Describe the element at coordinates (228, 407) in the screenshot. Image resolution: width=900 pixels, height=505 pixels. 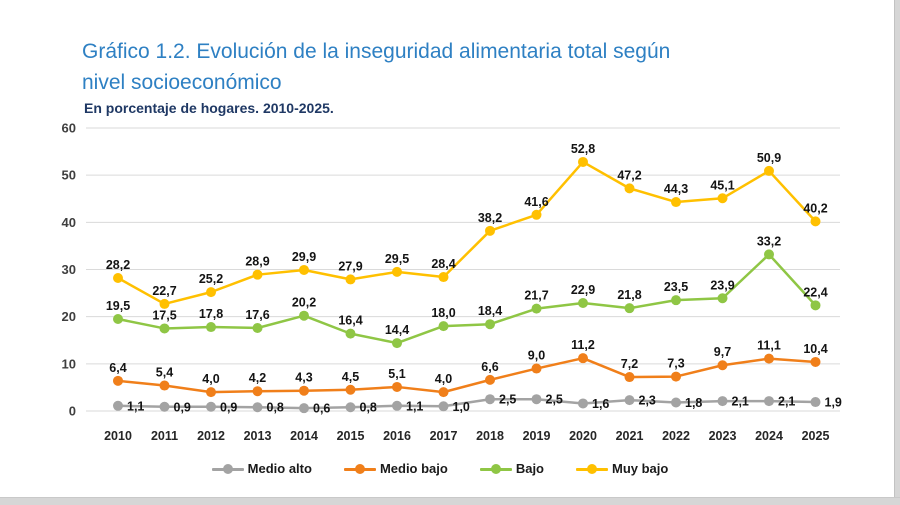
I see `data-label-medio-alto: 0,9` at that location.